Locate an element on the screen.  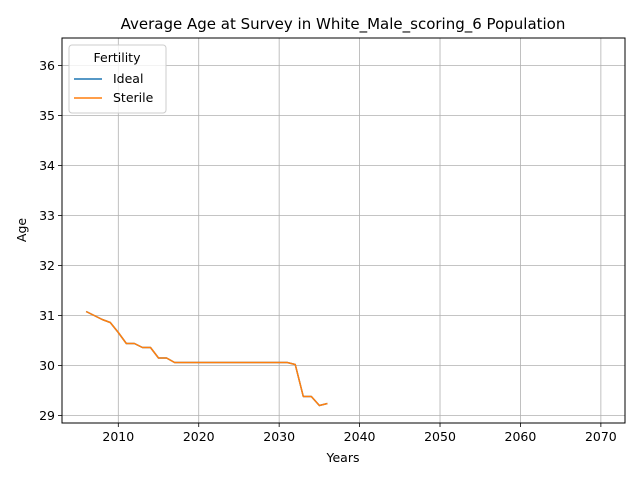
y-tick-label: 33 is located at coordinates (47, 215).